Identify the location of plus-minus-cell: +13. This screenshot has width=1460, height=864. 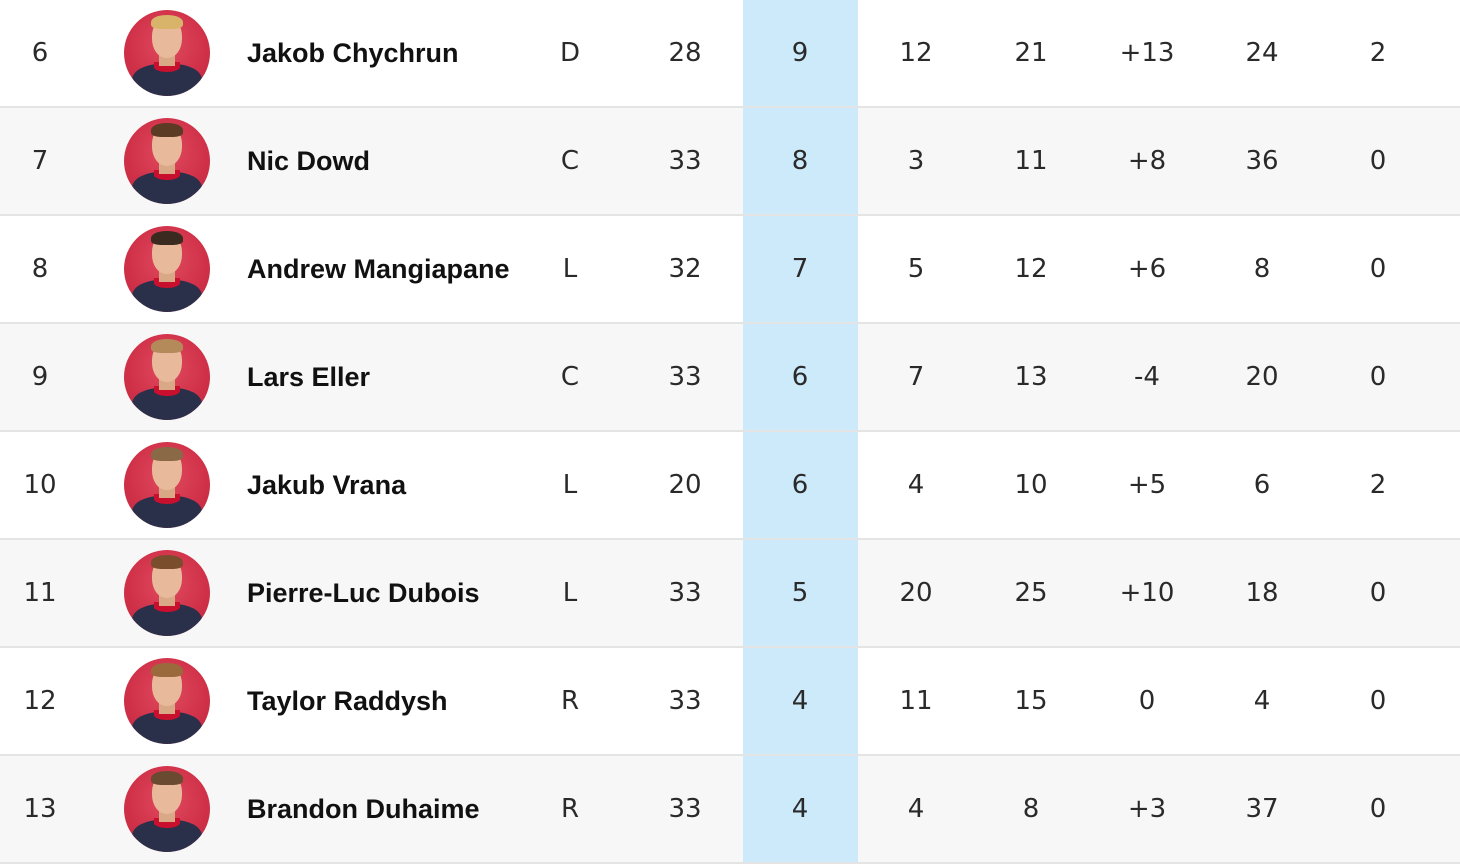
(1147, 53).